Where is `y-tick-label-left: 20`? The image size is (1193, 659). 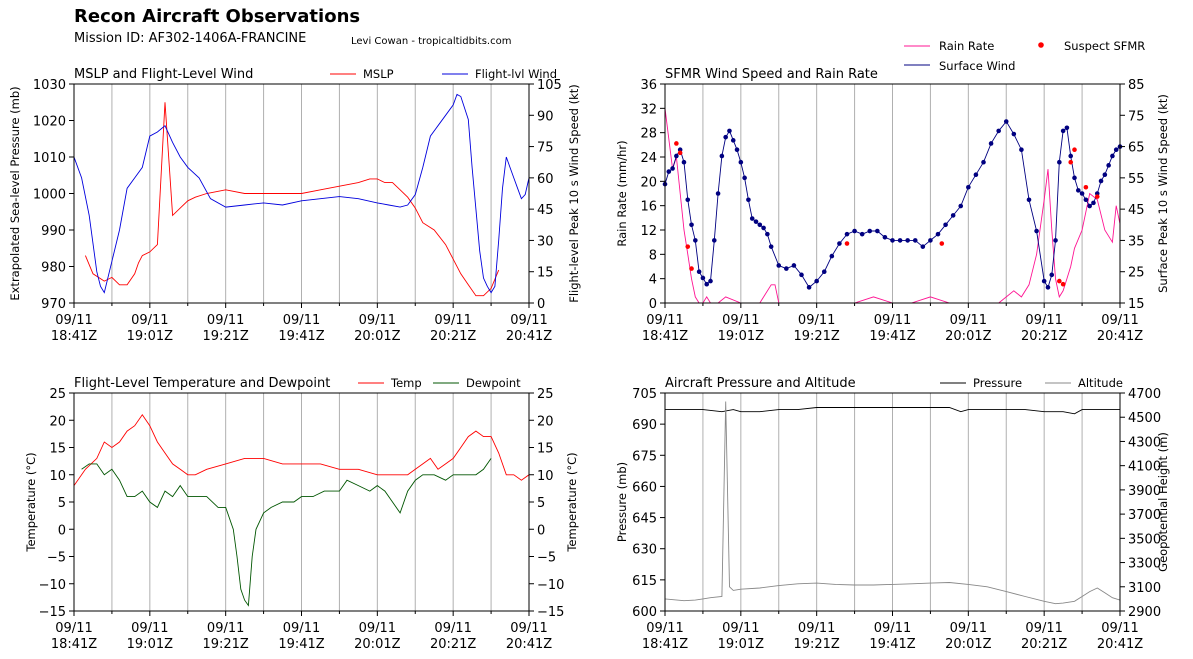
y-tick-label-left: 20 is located at coordinates (57, 421).